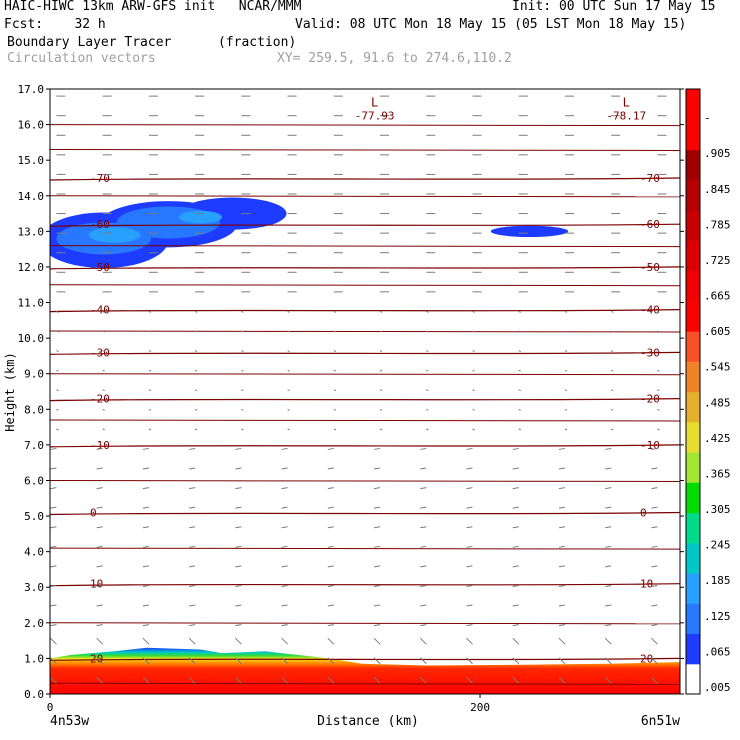 This screenshot has height=740, width=740. Describe the element at coordinates (394, 58) in the screenshot. I see `cross-section-coordinates: XY= 259.5, 91.6 to 274.6,110.2` at that location.